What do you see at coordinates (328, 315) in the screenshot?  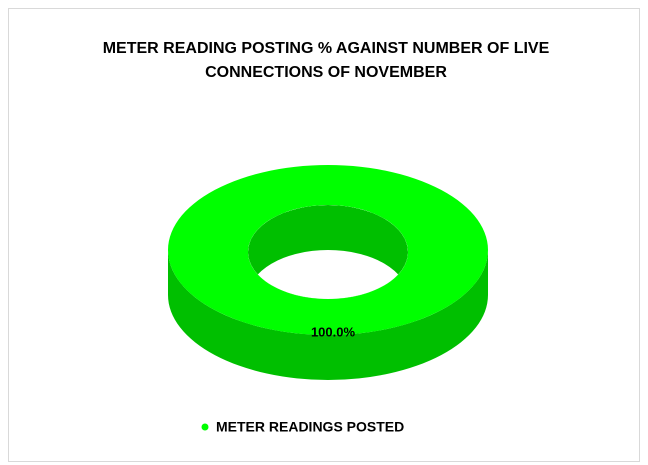 I see `ring-side` at bounding box center [328, 315].